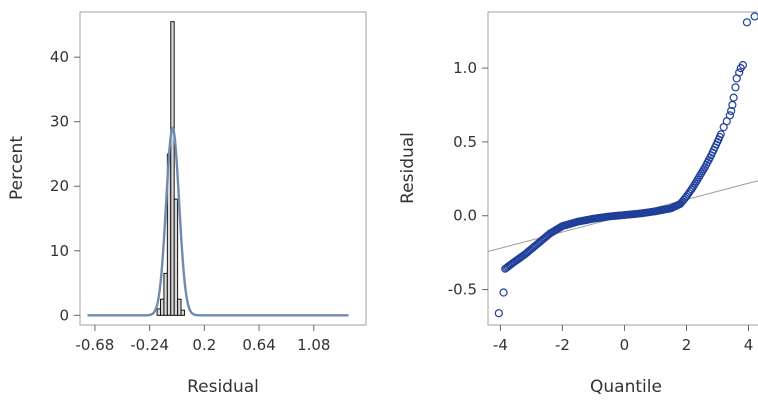 The height and width of the screenshot is (401, 758). What do you see at coordinates (562, 345) in the screenshot?
I see `qq-x-tick-label: -2` at bounding box center [562, 345].